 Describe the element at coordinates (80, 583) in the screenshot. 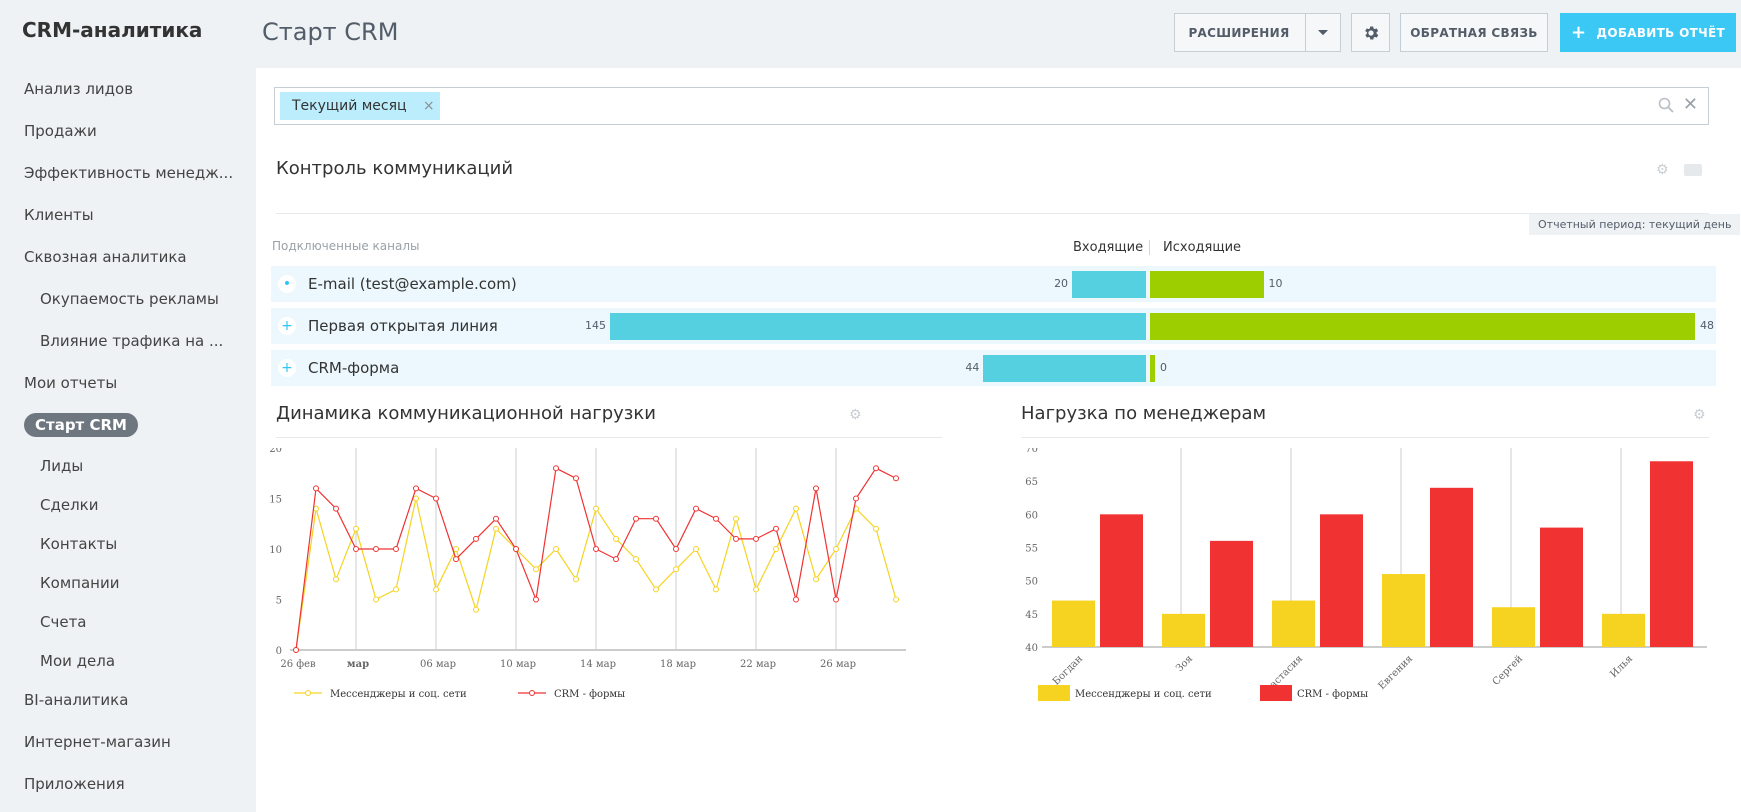

I see `sidebar-item: Компании` at that location.